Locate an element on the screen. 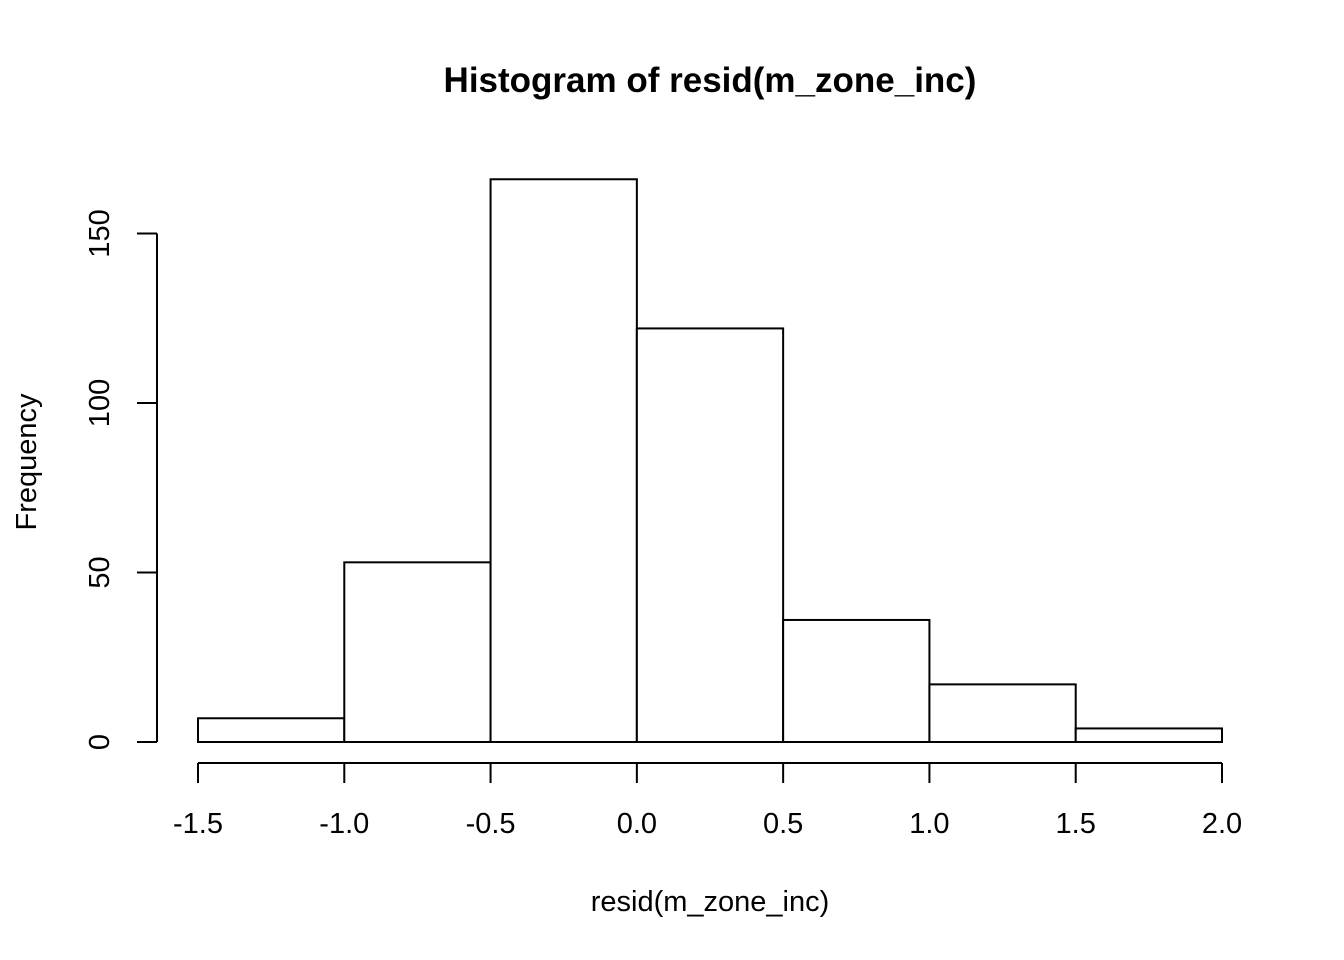 The image size is (1344, 960). y-tick-label-3: 150 is located at coordinates (100, 233).